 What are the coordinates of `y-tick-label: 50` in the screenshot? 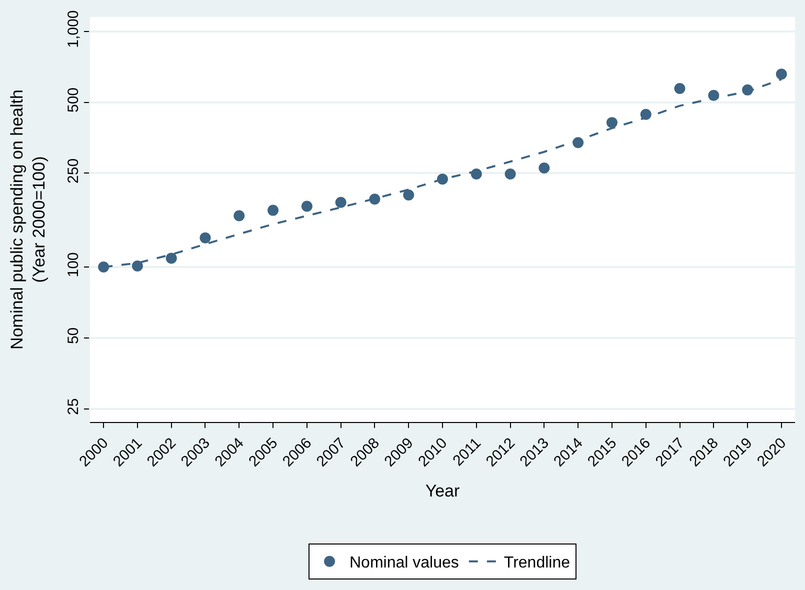 It's located at (73, 335).